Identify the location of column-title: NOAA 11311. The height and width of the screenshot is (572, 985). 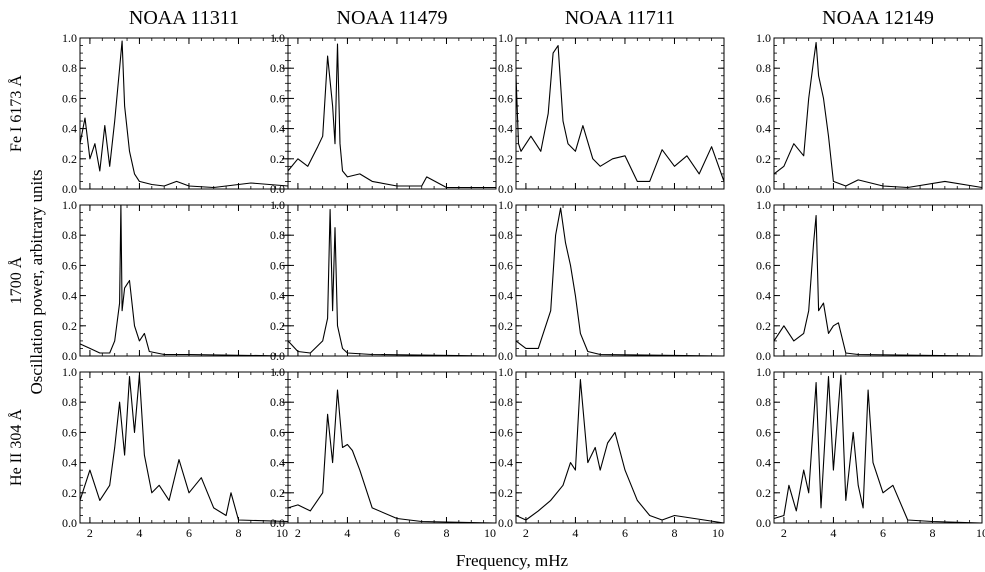
(184, 18).